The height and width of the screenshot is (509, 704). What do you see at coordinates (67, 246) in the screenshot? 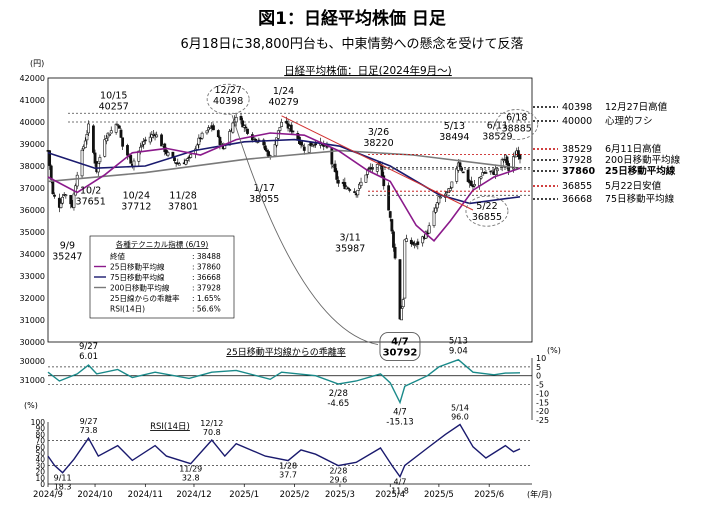
I see `annotation-date: 9/9` at bounding box center [67, 246].